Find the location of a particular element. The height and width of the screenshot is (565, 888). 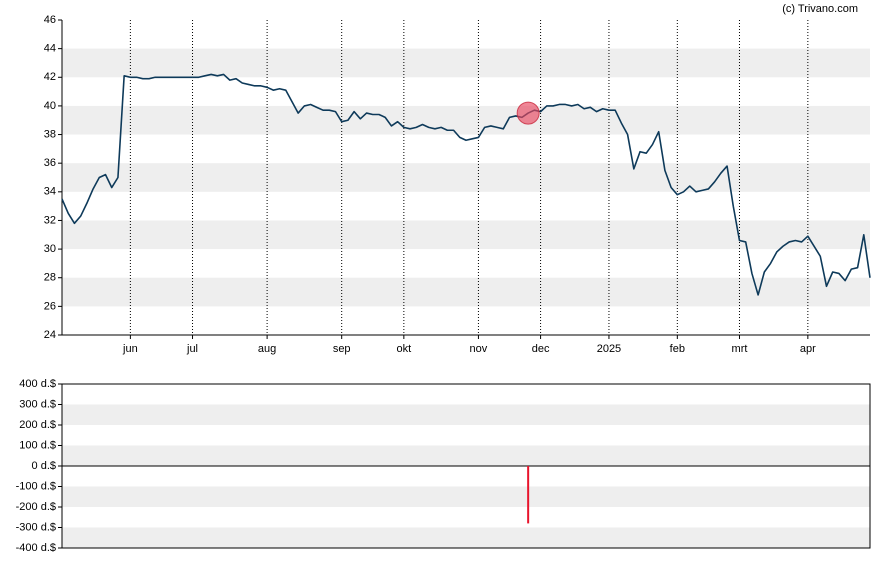

y-tick-label: 30 is located at coordinates (50, 249).